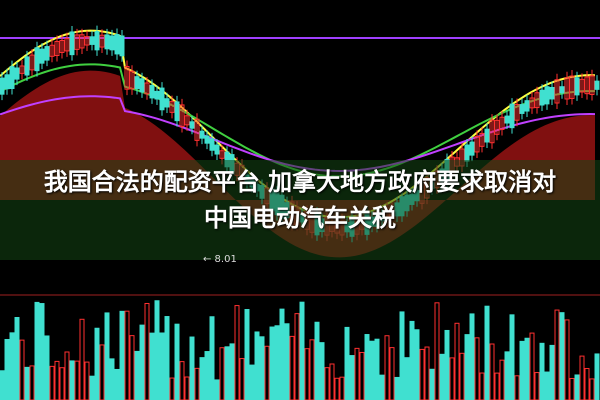 Image resolution: width=600 pixels, height=400 pixels. I want to click on headline-line-1: 我国合法的配资平台 加拿大地方政府要求取消对, so click(300, 182).